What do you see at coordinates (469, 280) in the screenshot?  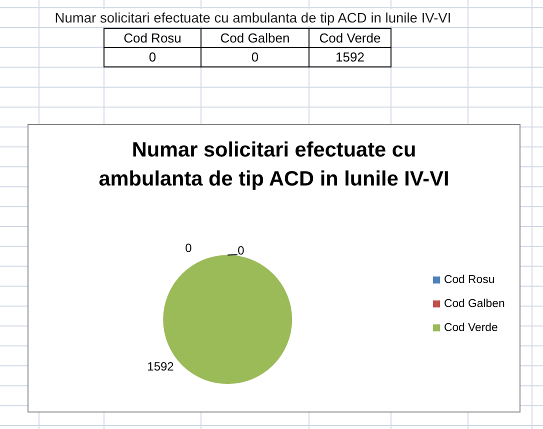 I see `legend-label: Cod Rosu` at bounding box center [469, 280].